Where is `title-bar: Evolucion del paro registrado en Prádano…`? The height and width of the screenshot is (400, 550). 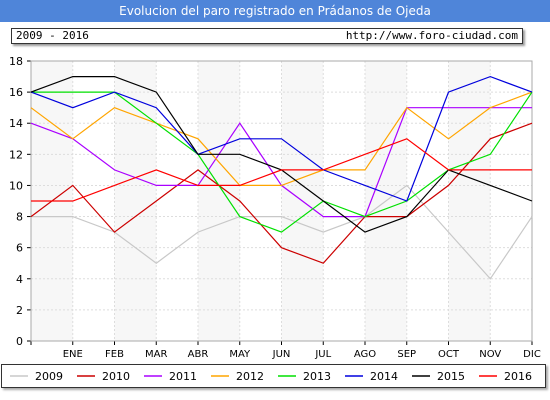 title-bar: Evolucion del paro registrado en Prádano… is located at coordinates (275, 11).